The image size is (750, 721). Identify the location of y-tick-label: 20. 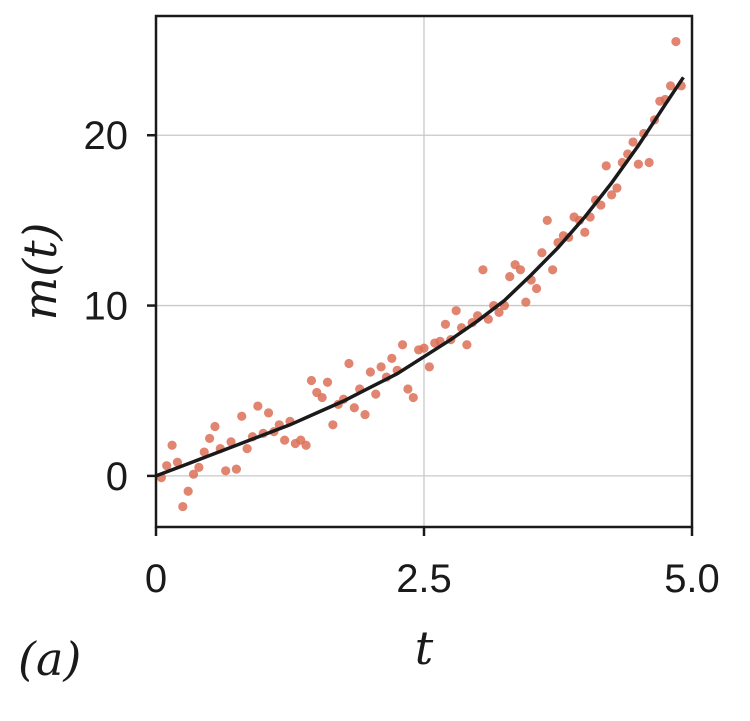
(106, 136).